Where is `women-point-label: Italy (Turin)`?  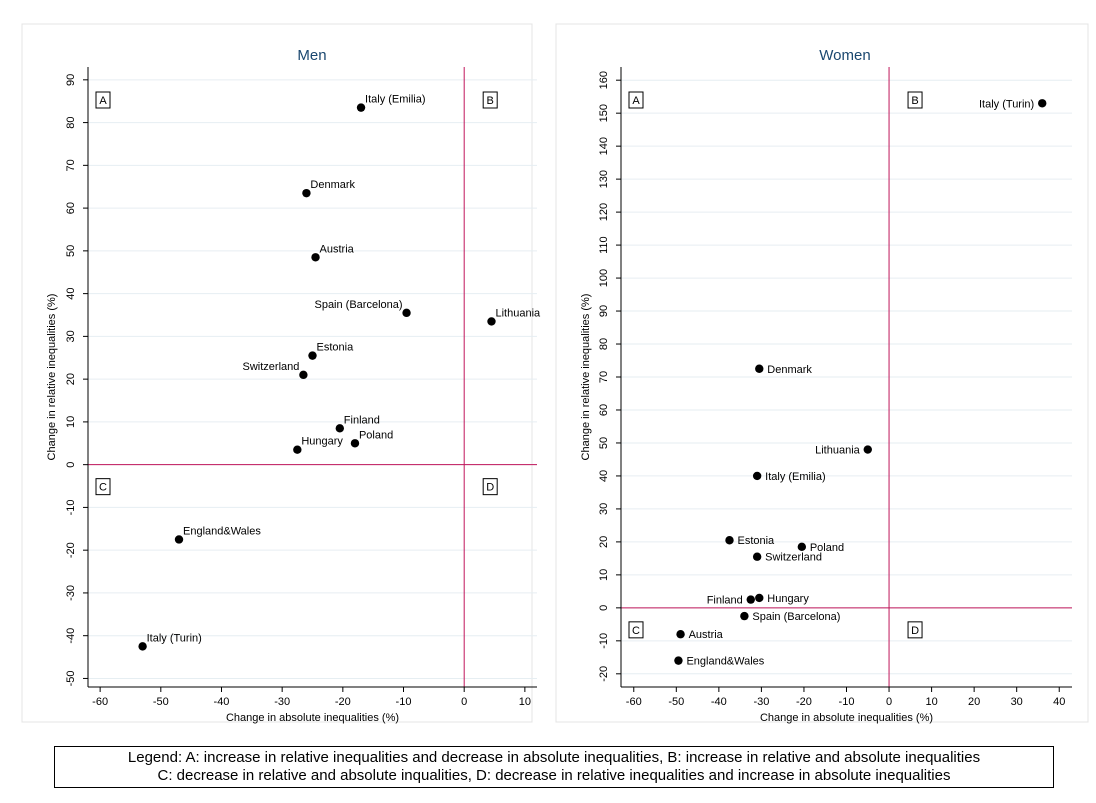 women-point-label: Italy (Turin) is located at coordinates (1006, 104).